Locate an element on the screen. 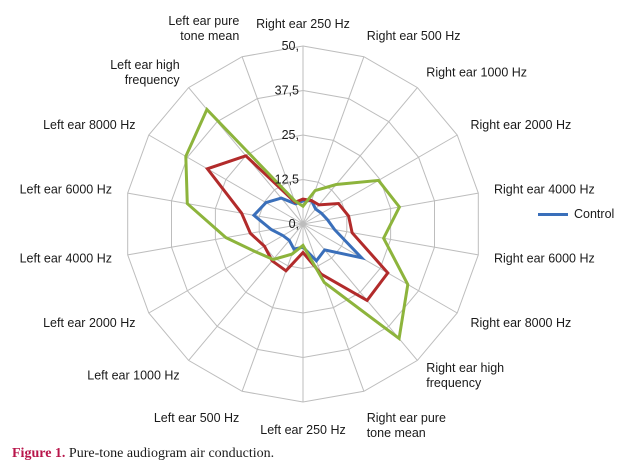  tick-label-3: 37,5 is located at coordinates (287, 91).